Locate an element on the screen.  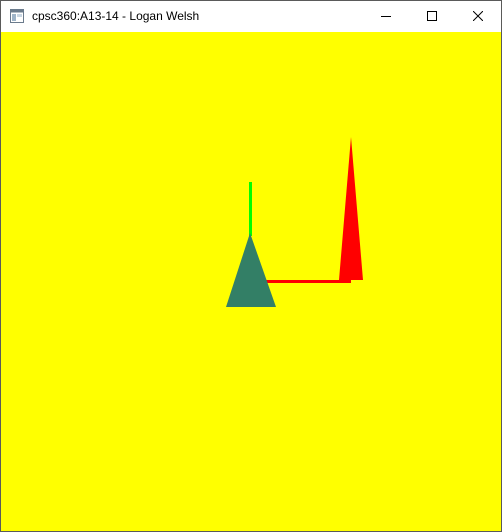
close-button is located at coordinates (478, 16).